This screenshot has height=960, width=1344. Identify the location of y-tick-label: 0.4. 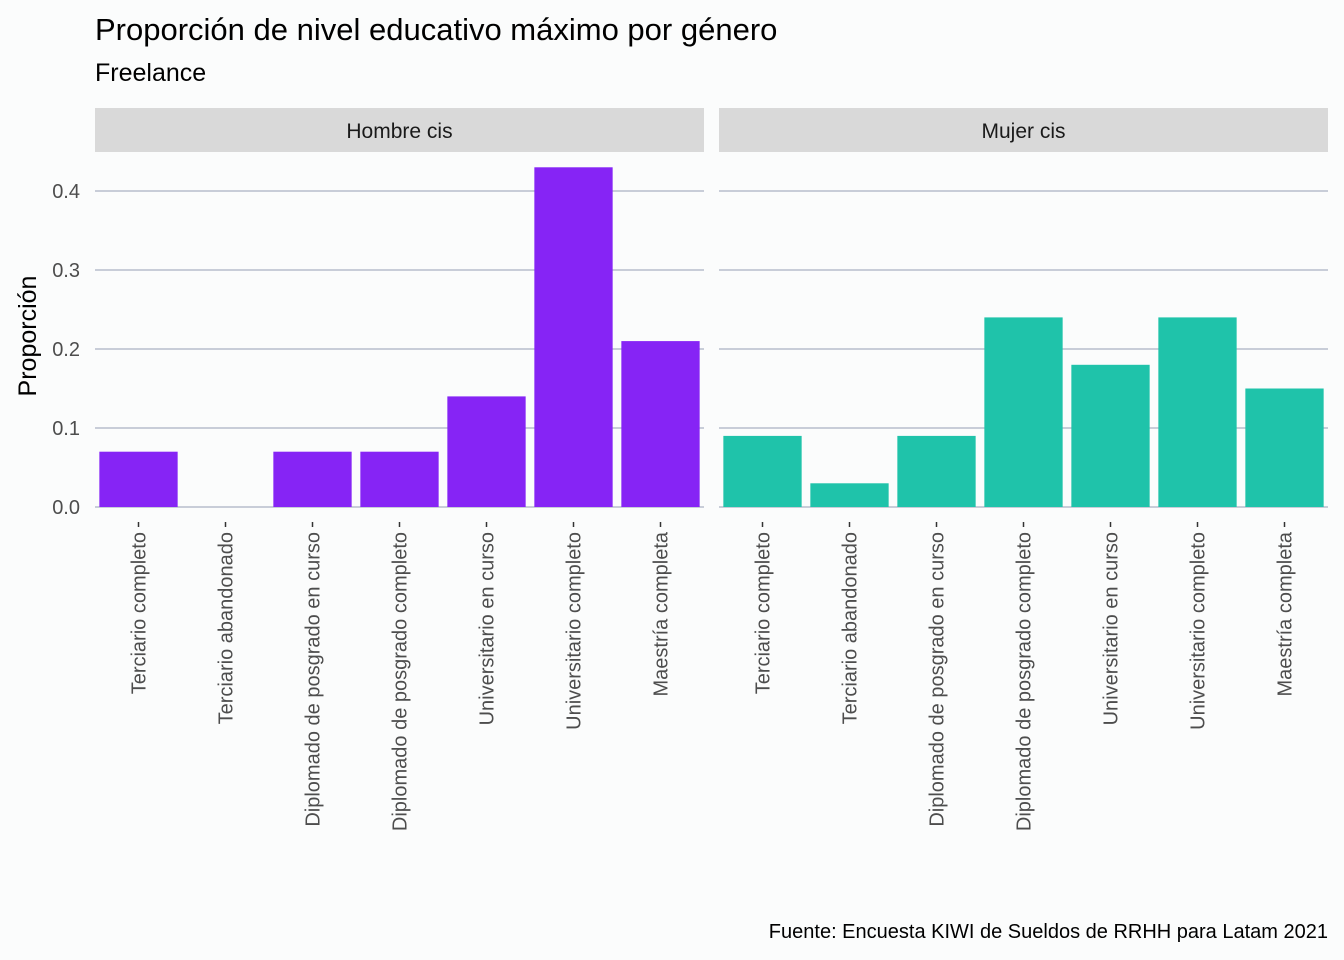
(66, 192).